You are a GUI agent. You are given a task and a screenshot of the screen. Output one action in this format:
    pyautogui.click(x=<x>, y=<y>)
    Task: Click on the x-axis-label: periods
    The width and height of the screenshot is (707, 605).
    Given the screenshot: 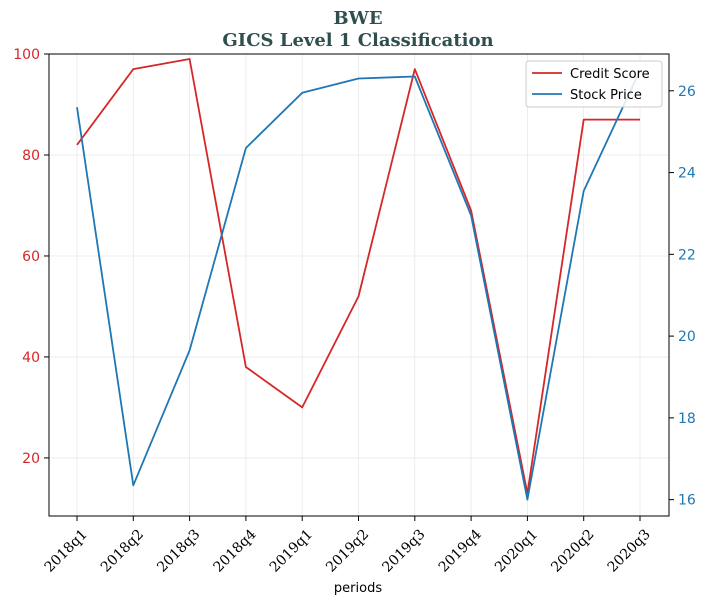 What is the action you would take?
    pyautogui.click(x=358, y=588)
    